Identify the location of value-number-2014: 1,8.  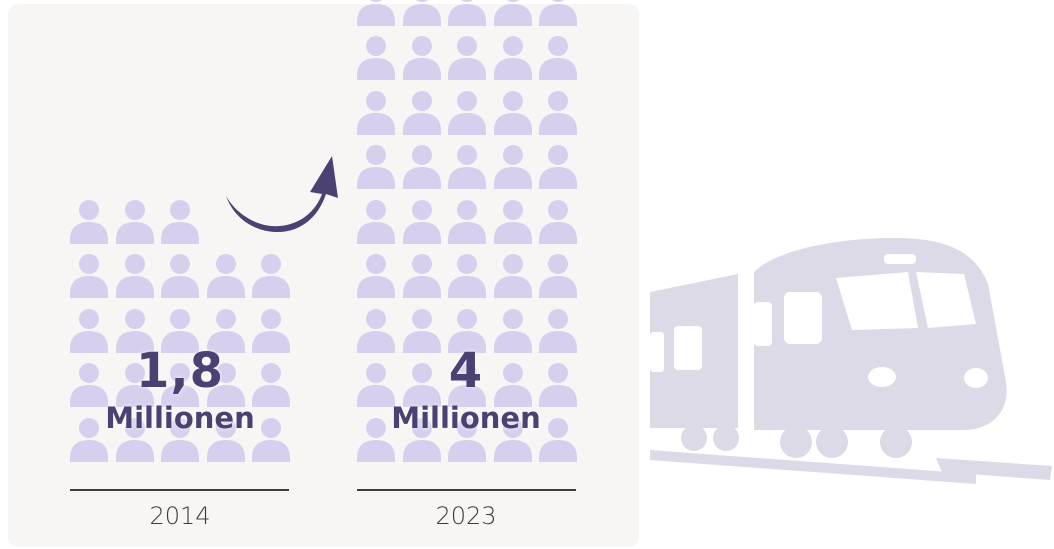
(180, 371).